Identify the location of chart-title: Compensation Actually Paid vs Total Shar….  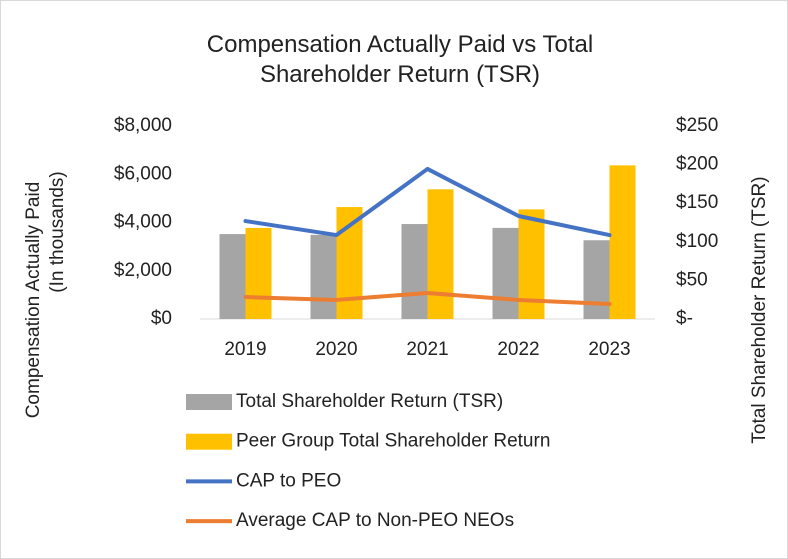
(400, 59).